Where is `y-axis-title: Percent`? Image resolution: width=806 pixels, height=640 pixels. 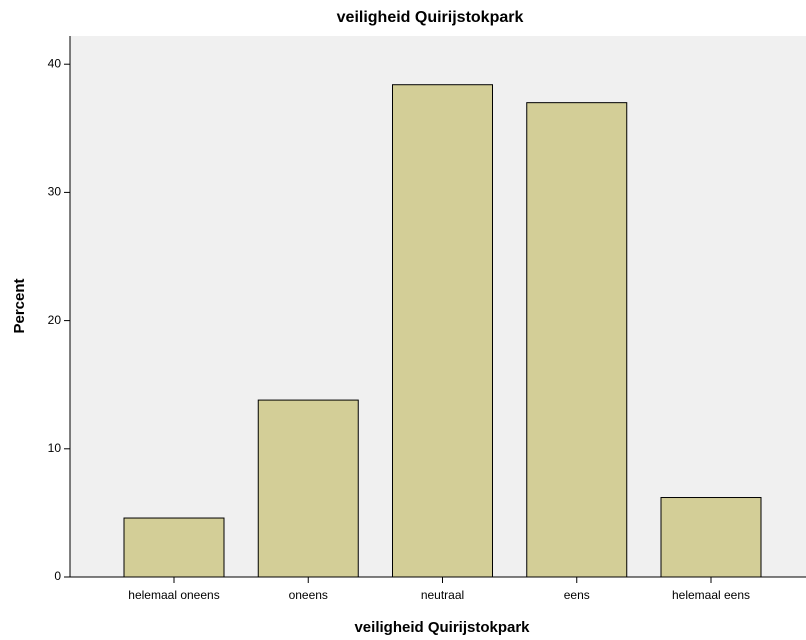
y-axis-title: Percent is located at coordinates (19, 305).